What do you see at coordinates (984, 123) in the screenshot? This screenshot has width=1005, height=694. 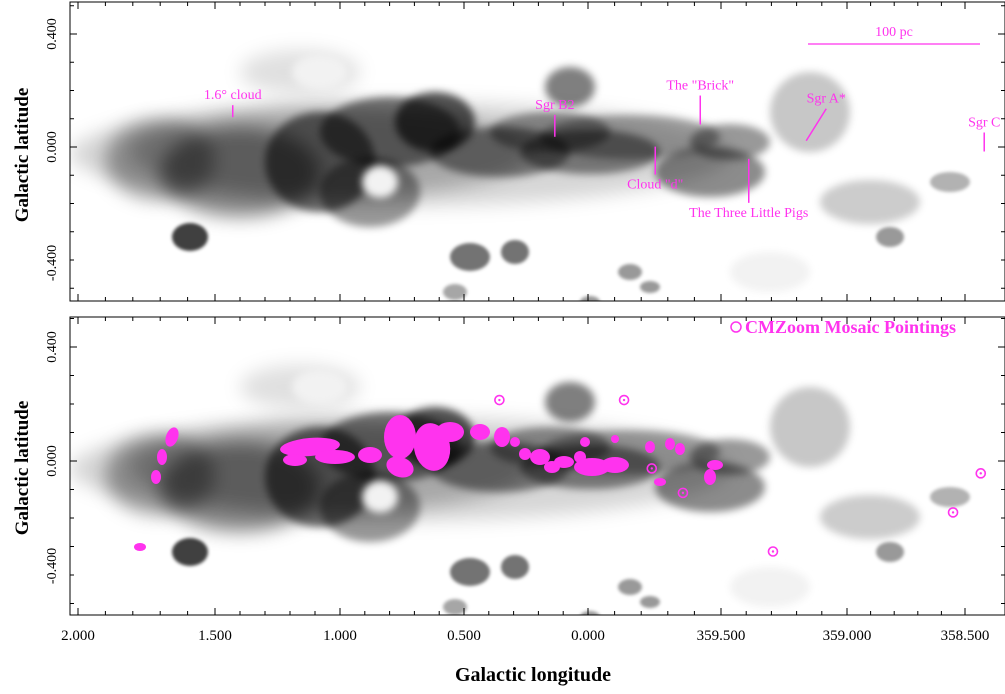 I see `annotation-label: Sgr C` at bounding box center [984, 123].